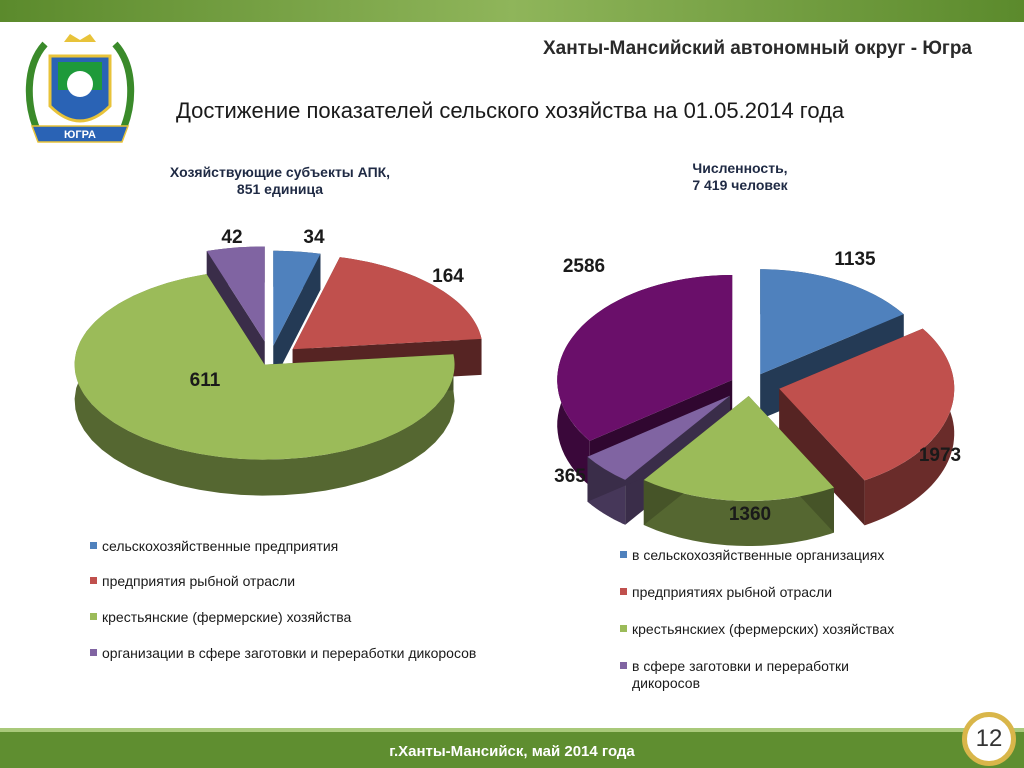 The height and width of the screenshot is (768, 1024). Describe the element at coordinates (80, 135) in the screenshot. I see `emblem-text: ЮГРА` at that location.